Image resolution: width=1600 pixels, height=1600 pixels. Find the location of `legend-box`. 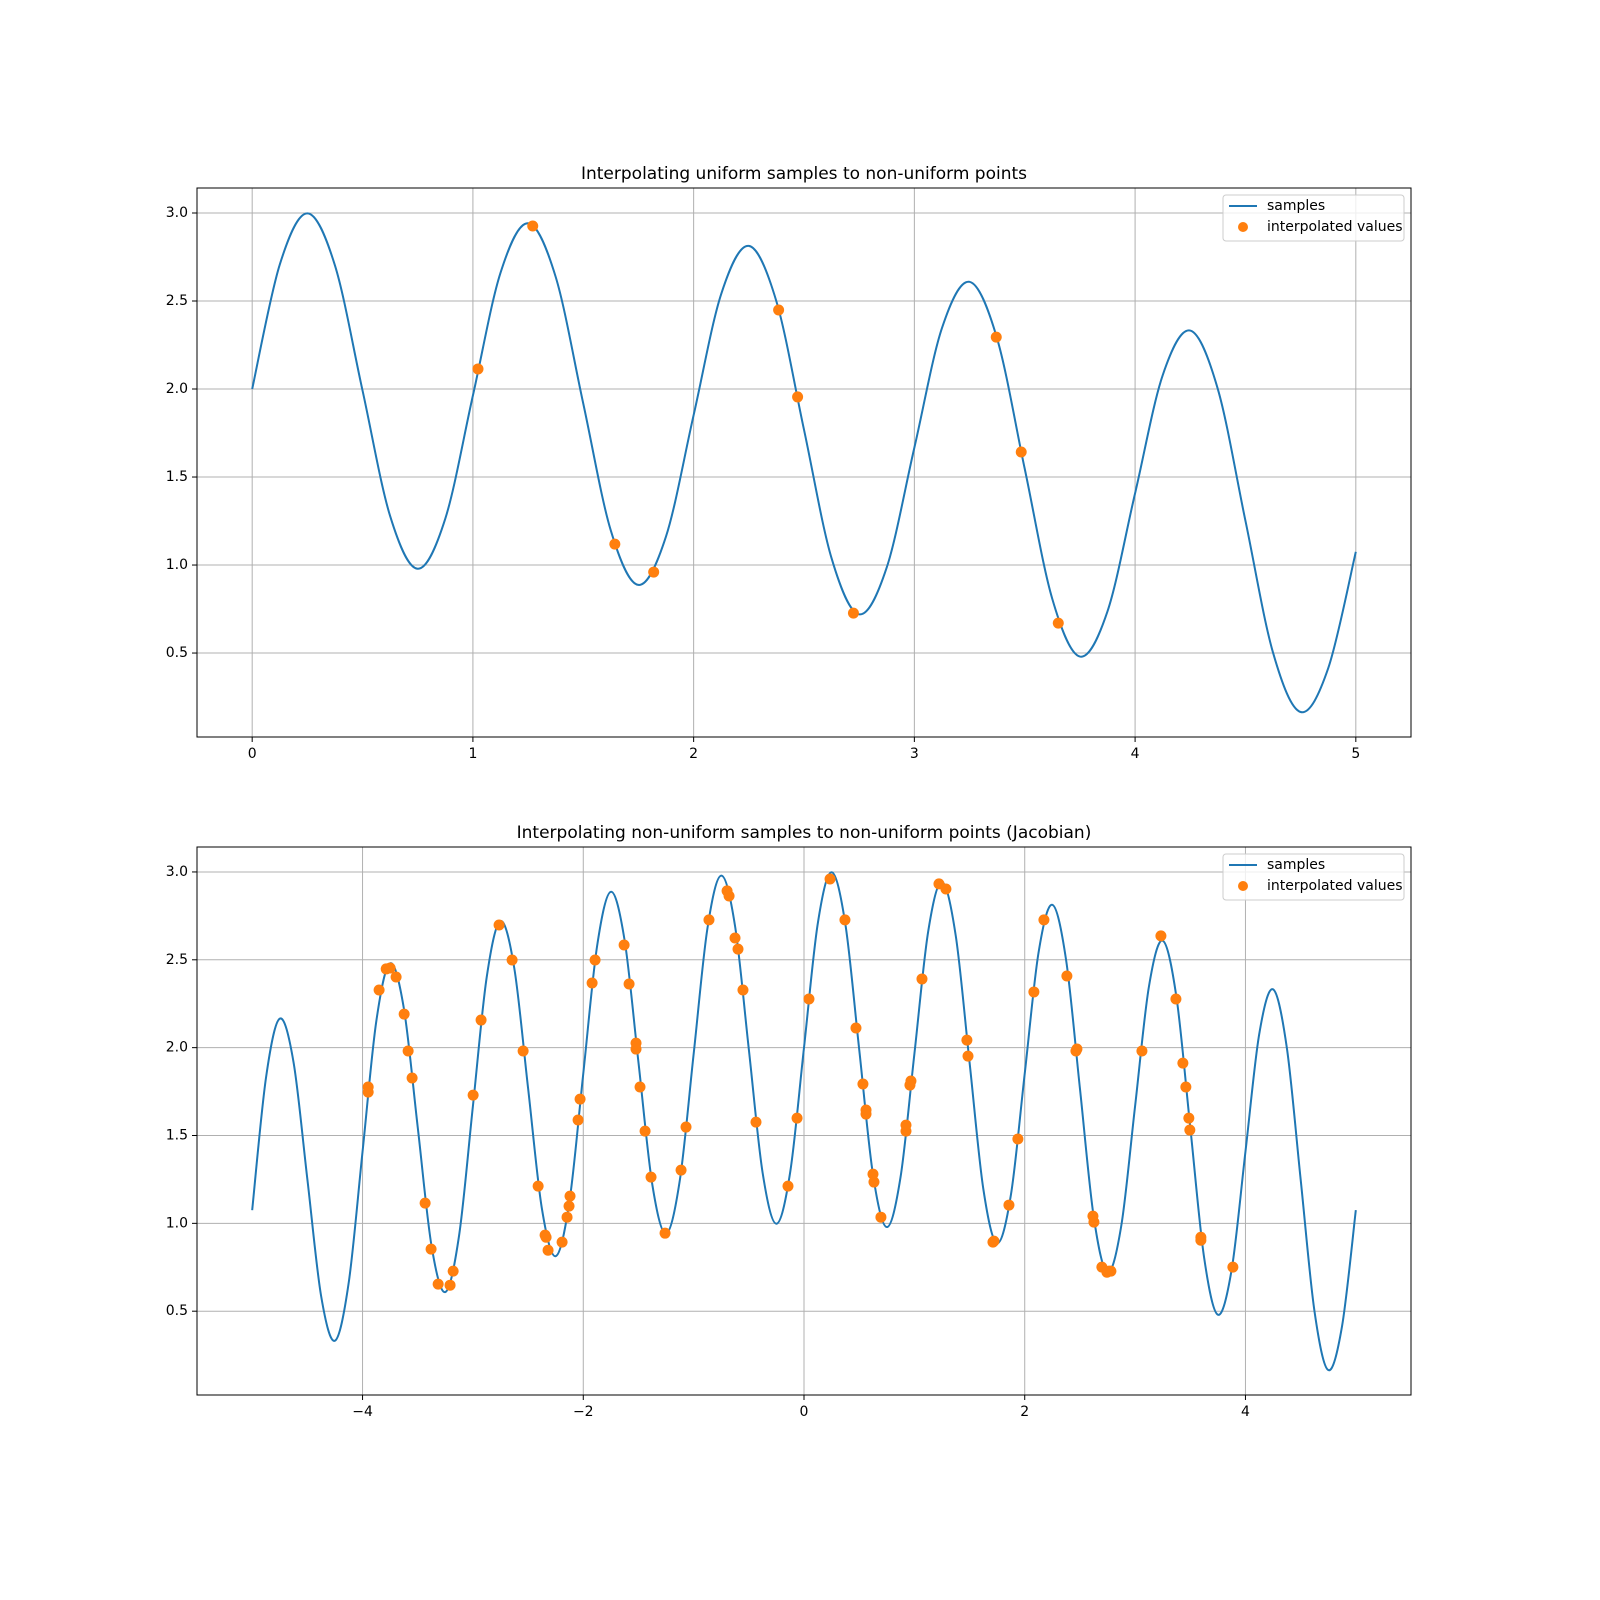

legend-box is located at coordinates (1313, 218).